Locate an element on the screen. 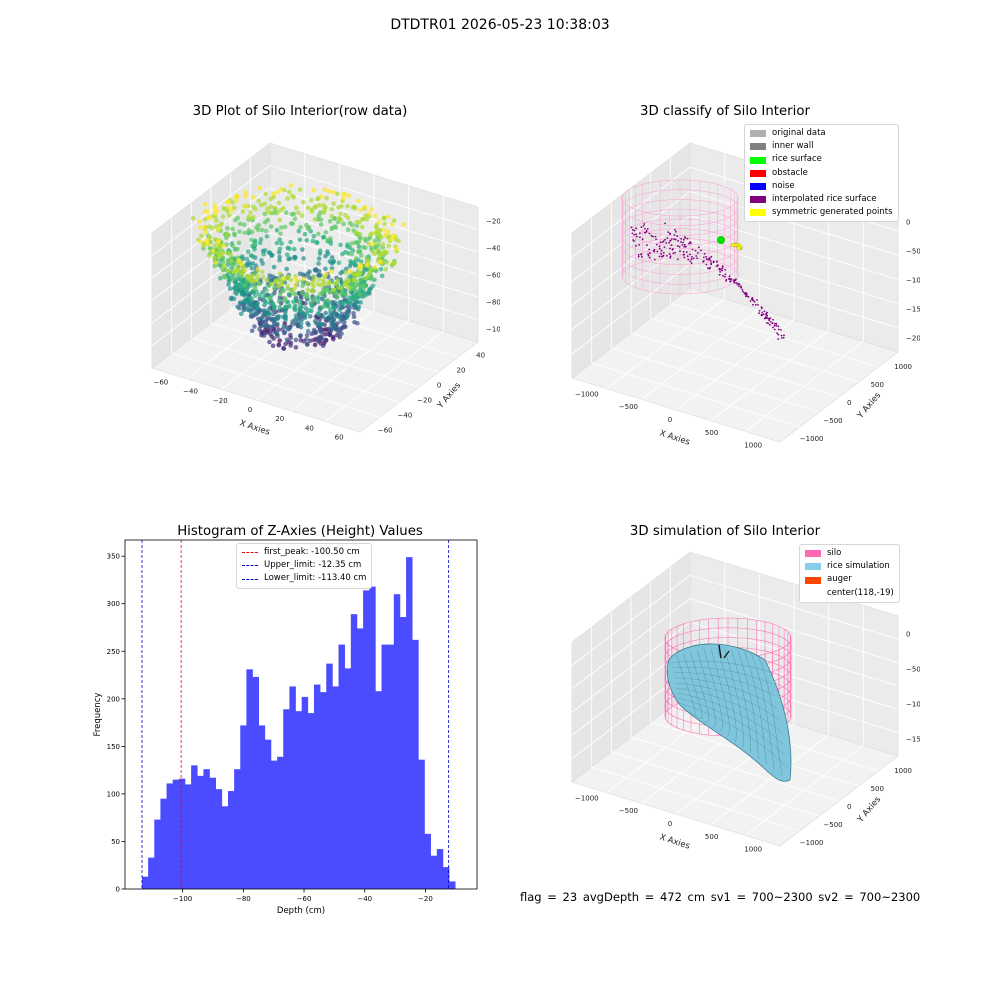  br-axes-panes is located at coordinates (735, 699).